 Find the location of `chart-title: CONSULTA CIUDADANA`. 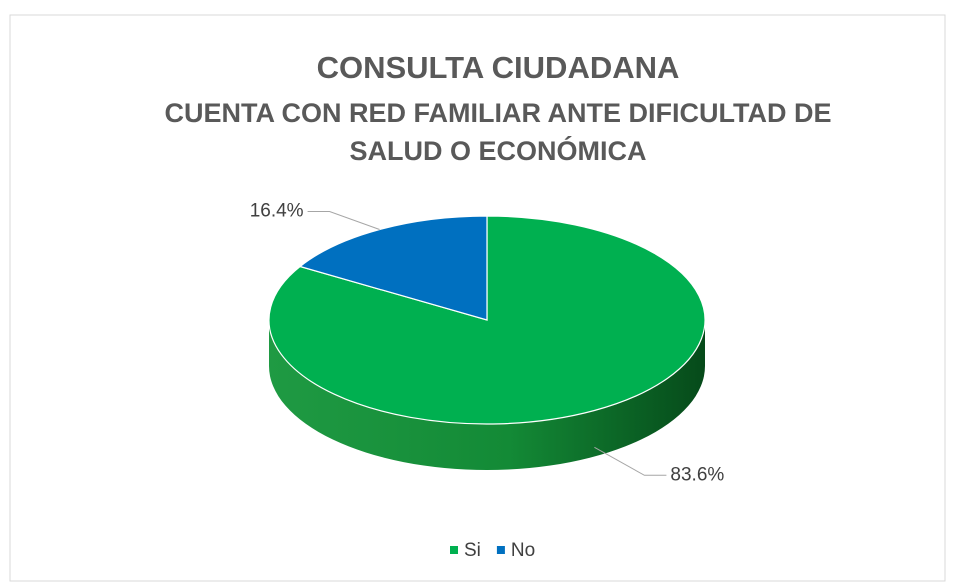

chart-title: CONSULTA CIUDADANA is located at coordinates (498, 67).